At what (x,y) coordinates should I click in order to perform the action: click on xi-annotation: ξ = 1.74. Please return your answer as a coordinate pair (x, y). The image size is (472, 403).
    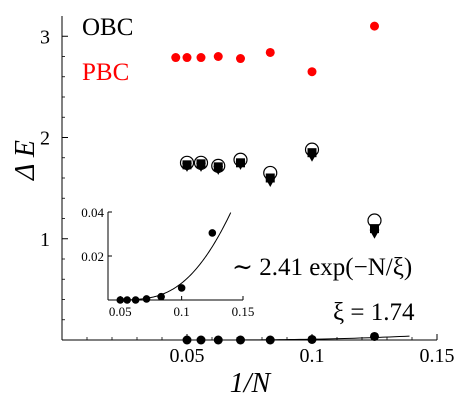
    Looking at the image, I should click on (374, 312).